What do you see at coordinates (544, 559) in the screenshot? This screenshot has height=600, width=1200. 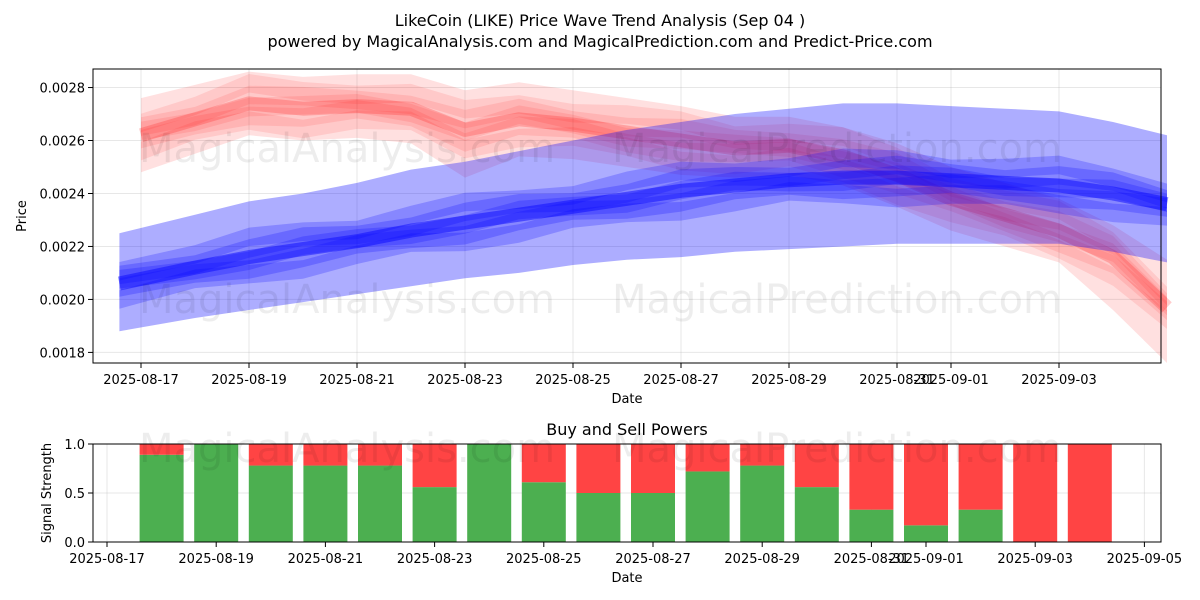 I see `bottom-x-tick-label-4: 2025-08-25` at bounding box center [544, 559].